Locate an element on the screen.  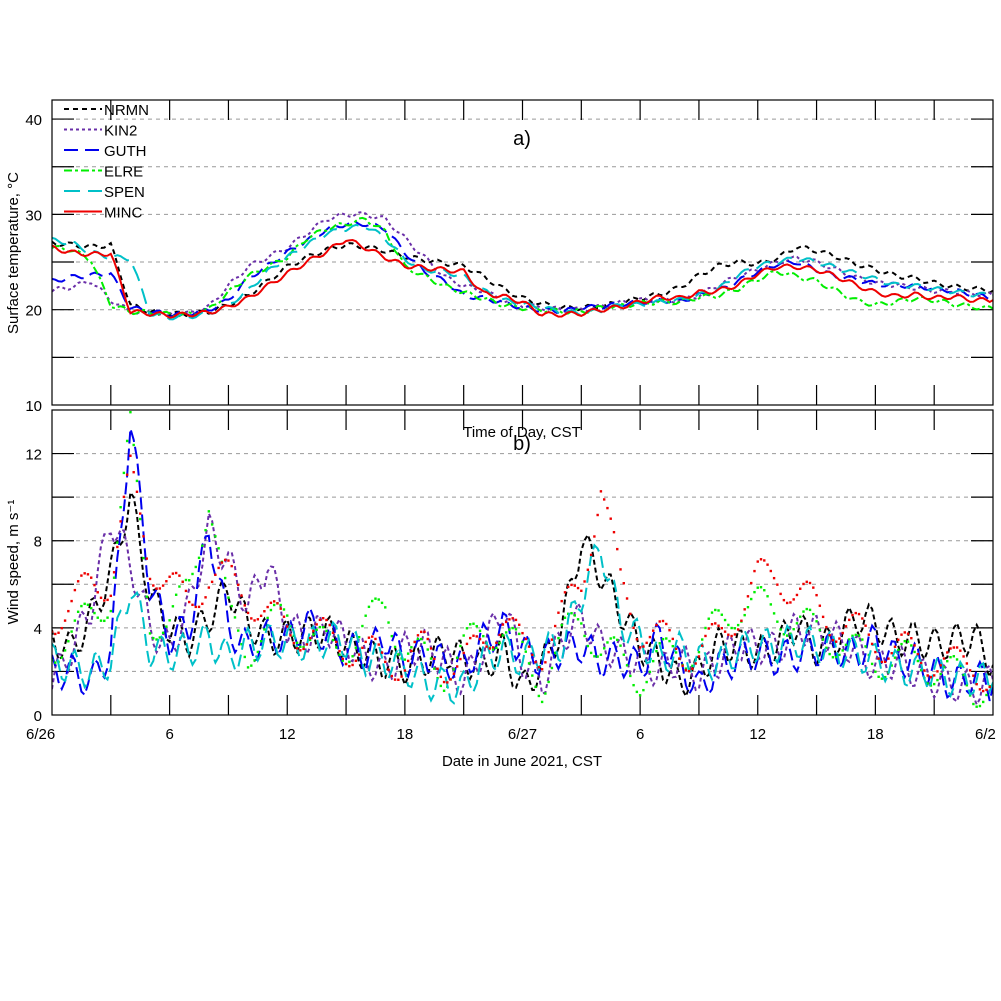
temperature-x-axis-label: Time of Day, CST is located at coordinates (522, 432).